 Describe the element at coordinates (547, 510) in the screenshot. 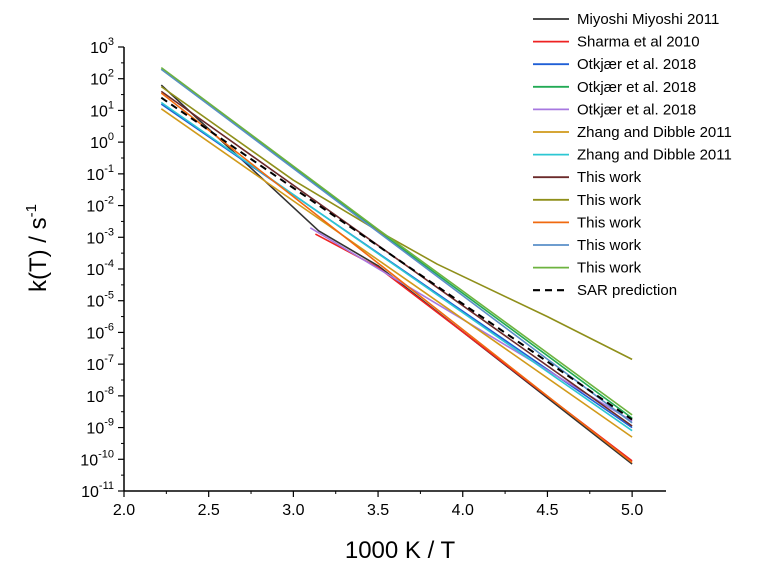

I see `x-tick-label: 4.5` at that location.